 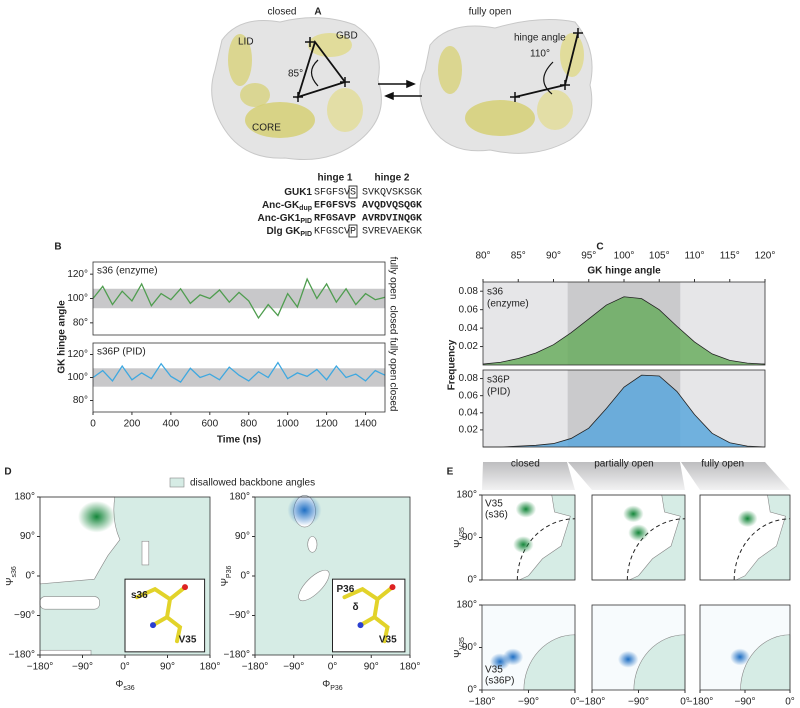 I want to click on y-axis-label-sub: s36, so click(x=14, y=571).